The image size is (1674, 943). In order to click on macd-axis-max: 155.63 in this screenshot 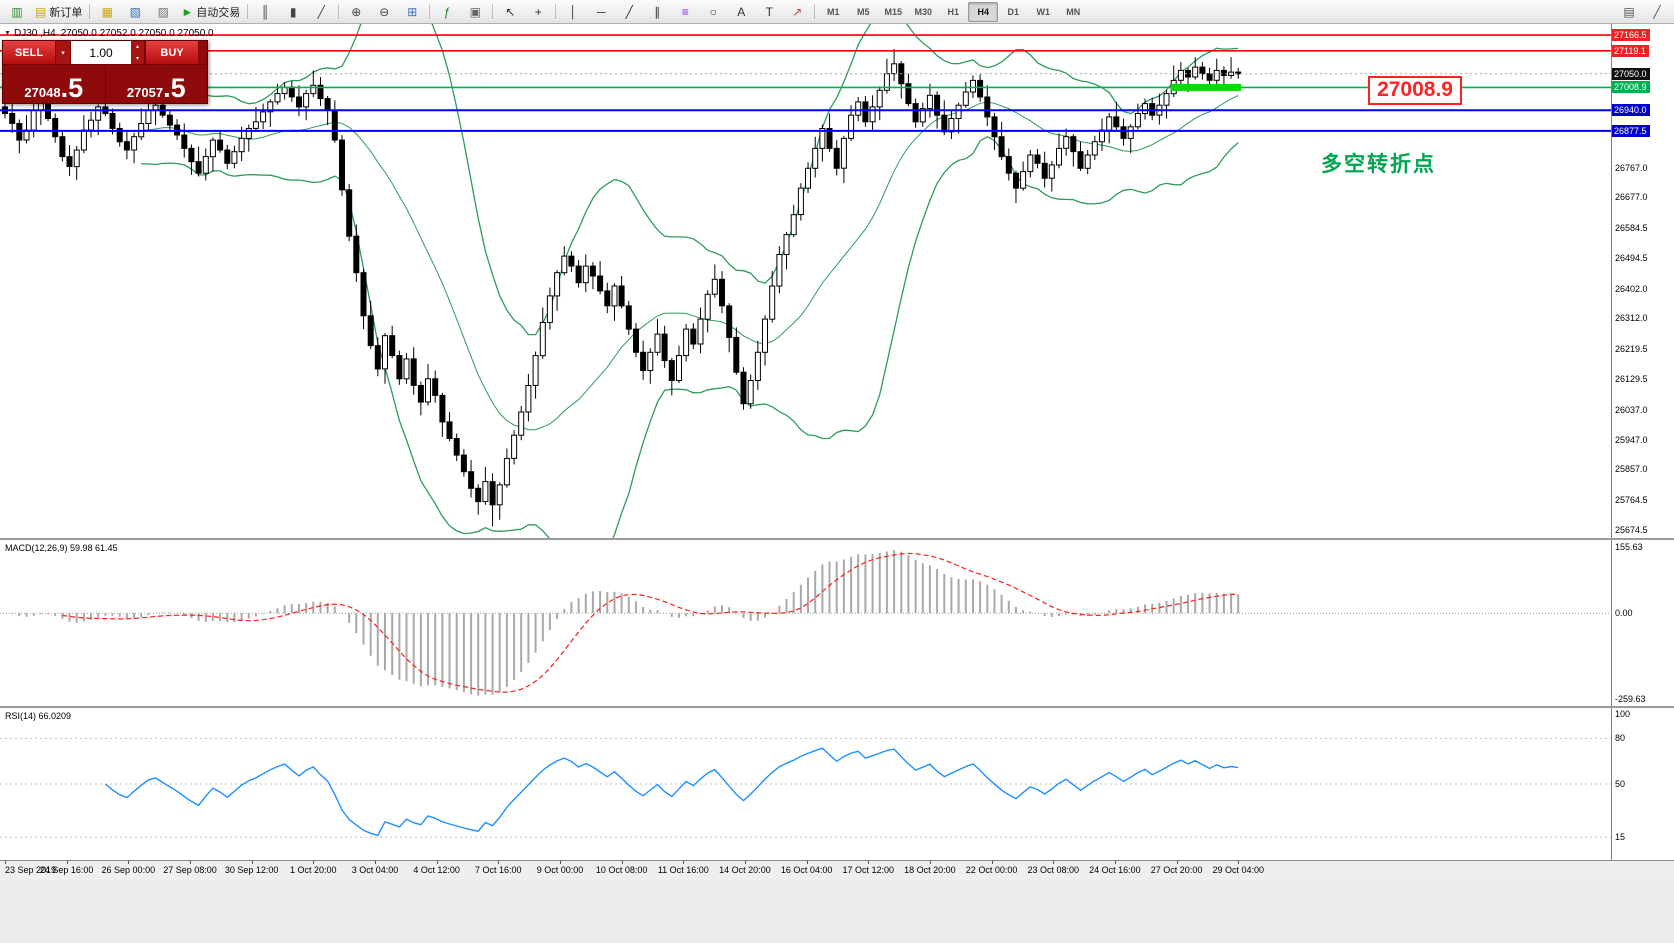, I will do `click(1629, 547)`.